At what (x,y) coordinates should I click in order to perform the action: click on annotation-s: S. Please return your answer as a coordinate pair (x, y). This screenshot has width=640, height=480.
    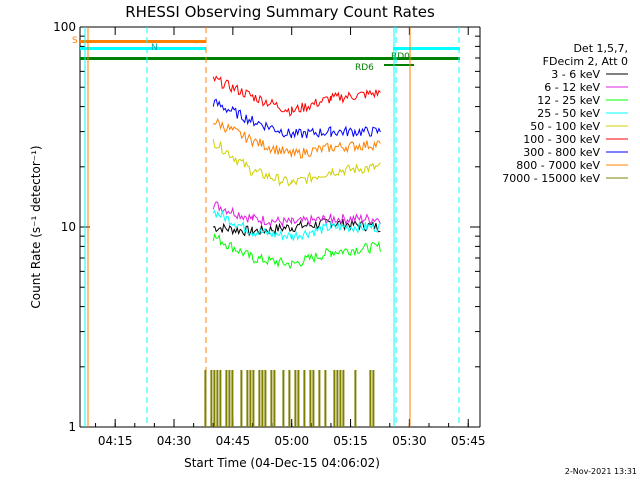
    Looking at the image, I should click on (75, 41).